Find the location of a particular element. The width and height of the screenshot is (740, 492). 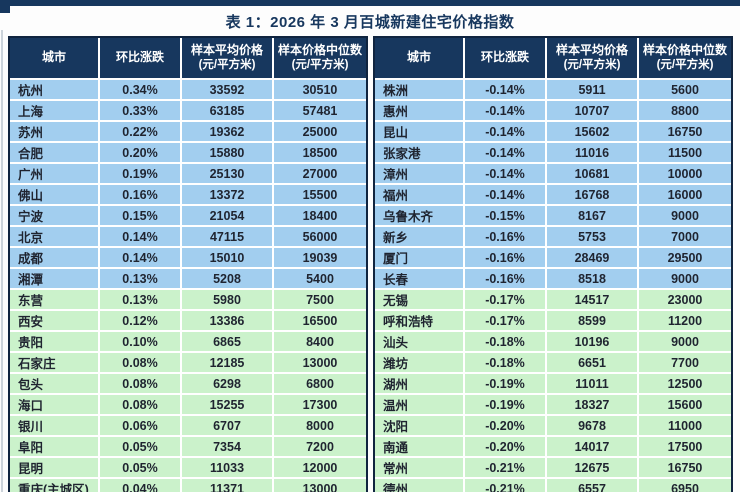

change-cell: 0.04% is located at coordinates (141, 485).